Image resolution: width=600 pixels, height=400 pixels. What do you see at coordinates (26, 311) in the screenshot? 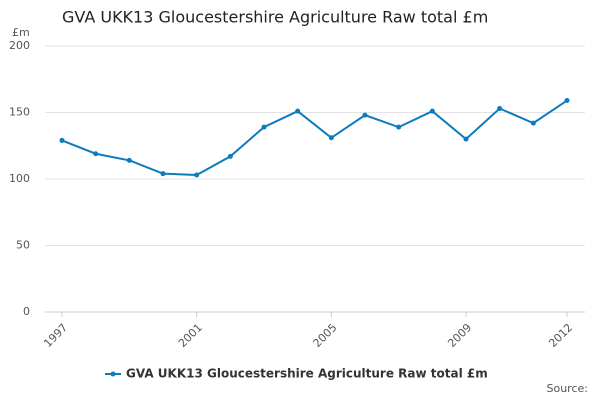
I see `y-tick-label: 0` at bounding box center [26, 311].